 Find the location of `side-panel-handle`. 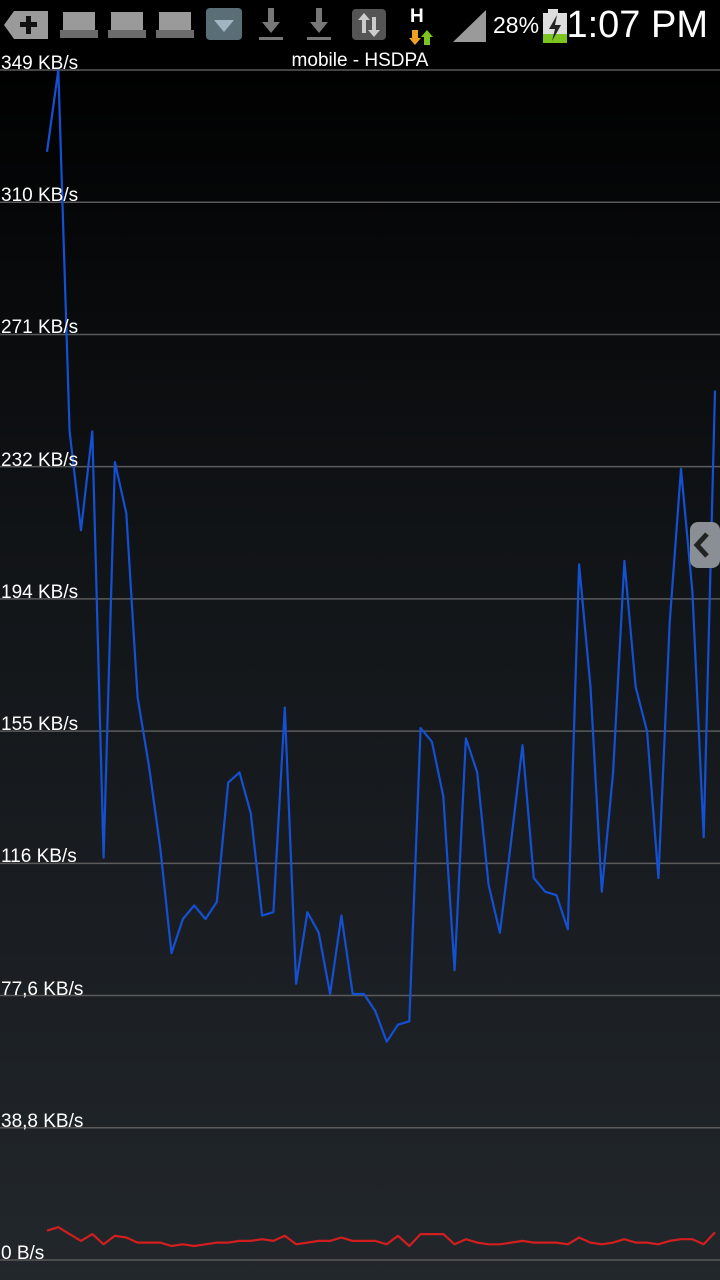

side-panel-handle is located at coordinates (704, 545).